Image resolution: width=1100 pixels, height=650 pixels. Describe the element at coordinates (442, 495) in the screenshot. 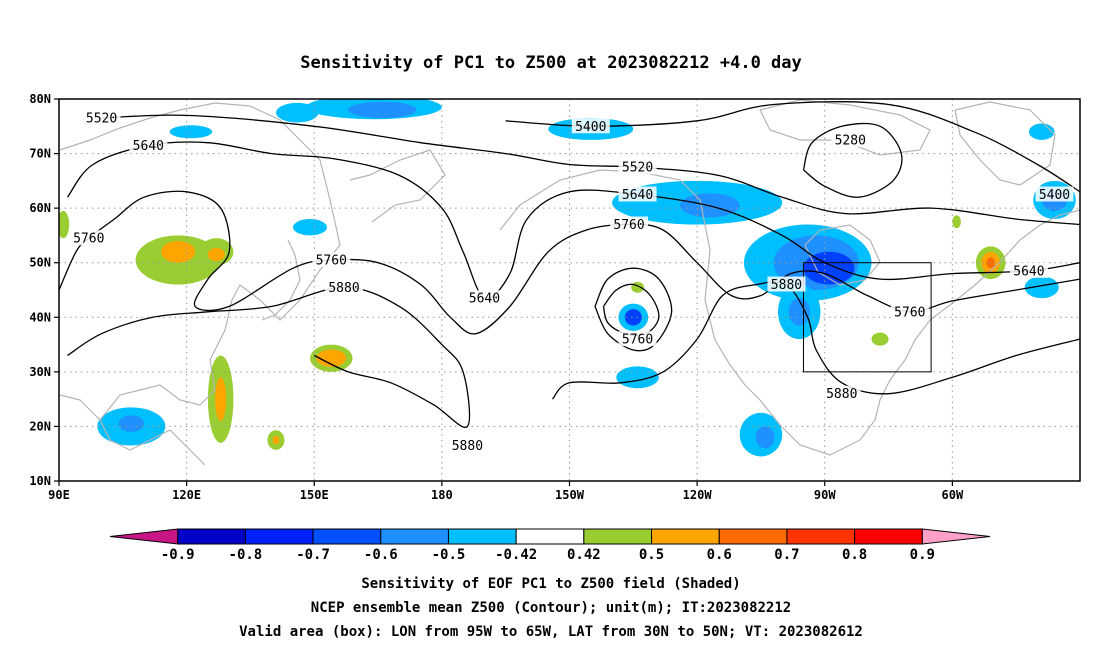

I see `lon-tick-label: 180` at that location.